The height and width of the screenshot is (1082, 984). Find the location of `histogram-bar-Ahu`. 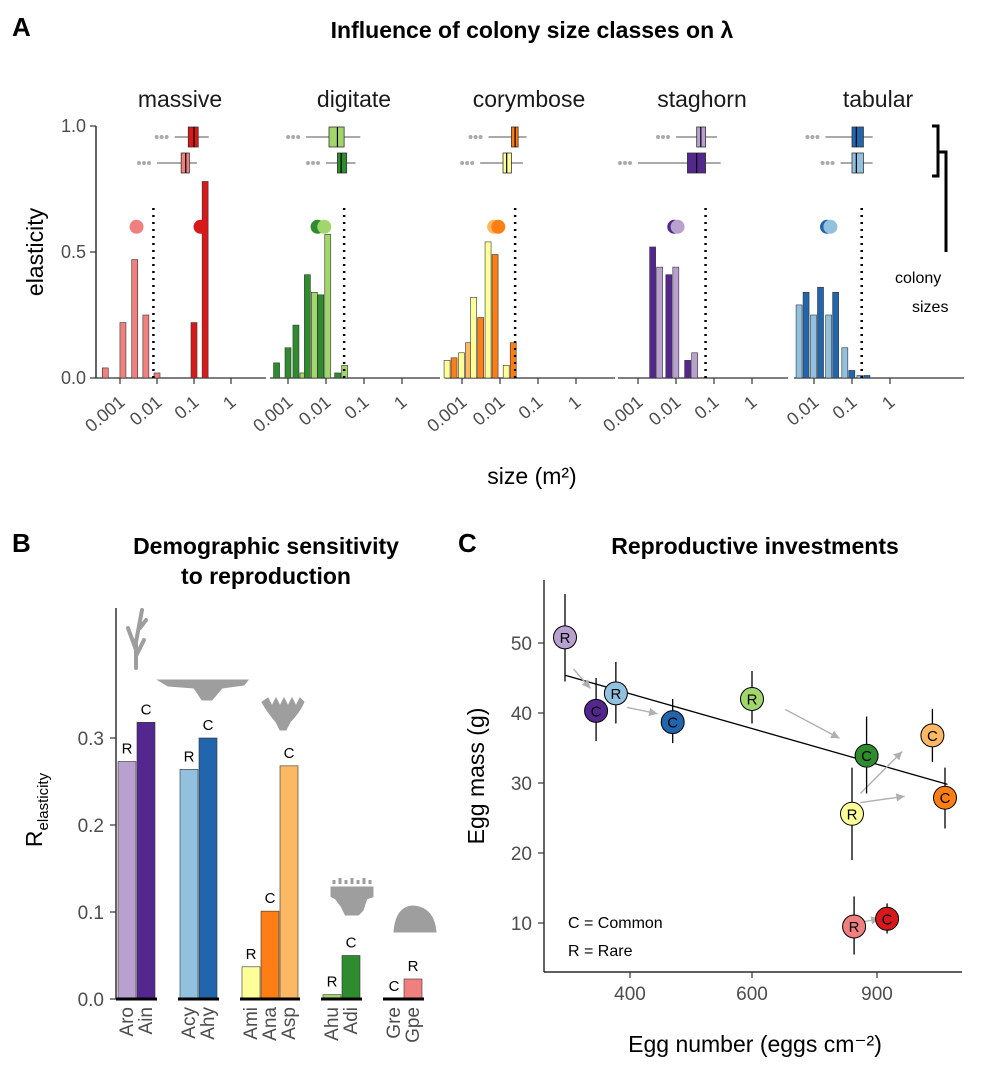

histogram-bar-Ahu is located at coordinates (328, 306).